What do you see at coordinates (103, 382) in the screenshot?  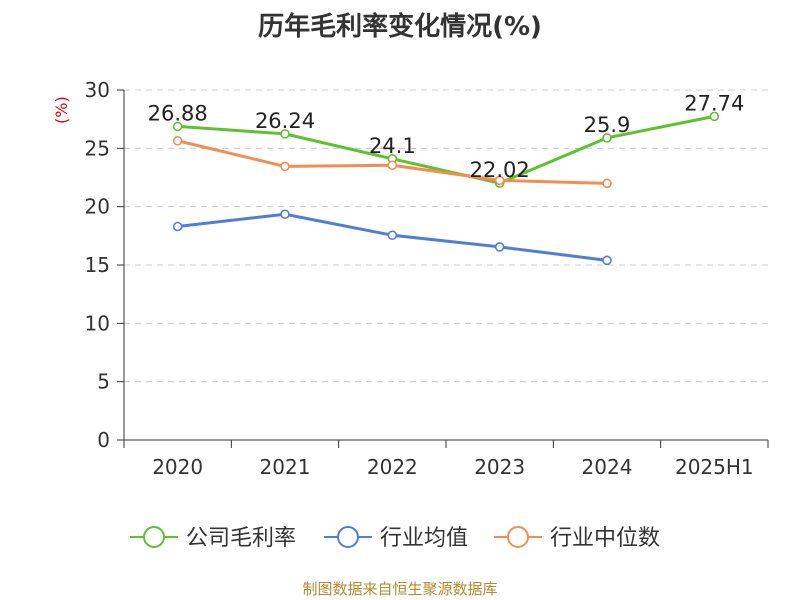 I see `y-tick-label: 5` at bounding box center [103, 382].